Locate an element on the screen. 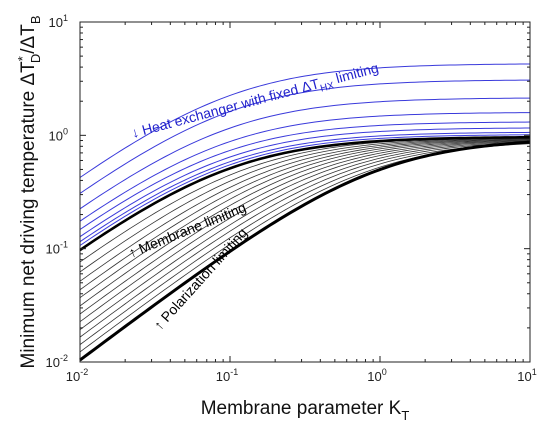  x-tick-label: 10⁰ is located at coordinates (376, 375).